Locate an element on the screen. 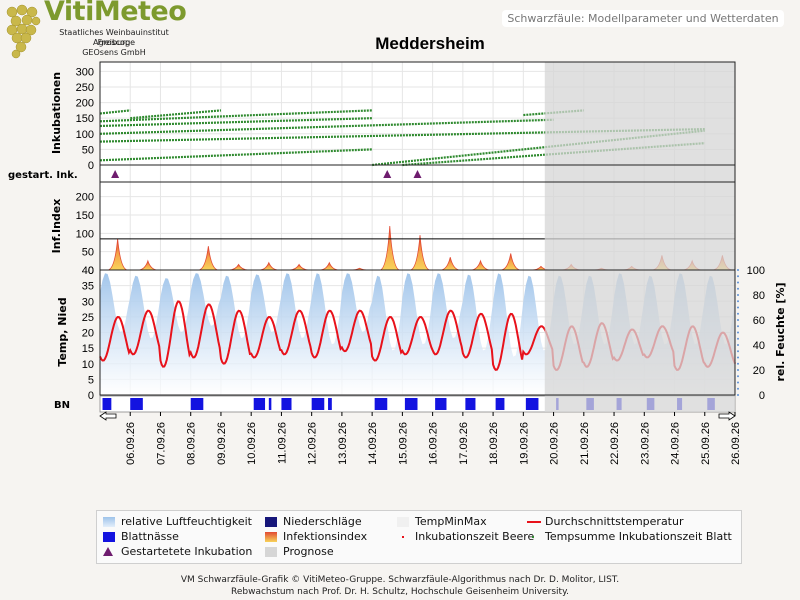  temperature-tick-label: 20 is located at coordinates (88, 334).